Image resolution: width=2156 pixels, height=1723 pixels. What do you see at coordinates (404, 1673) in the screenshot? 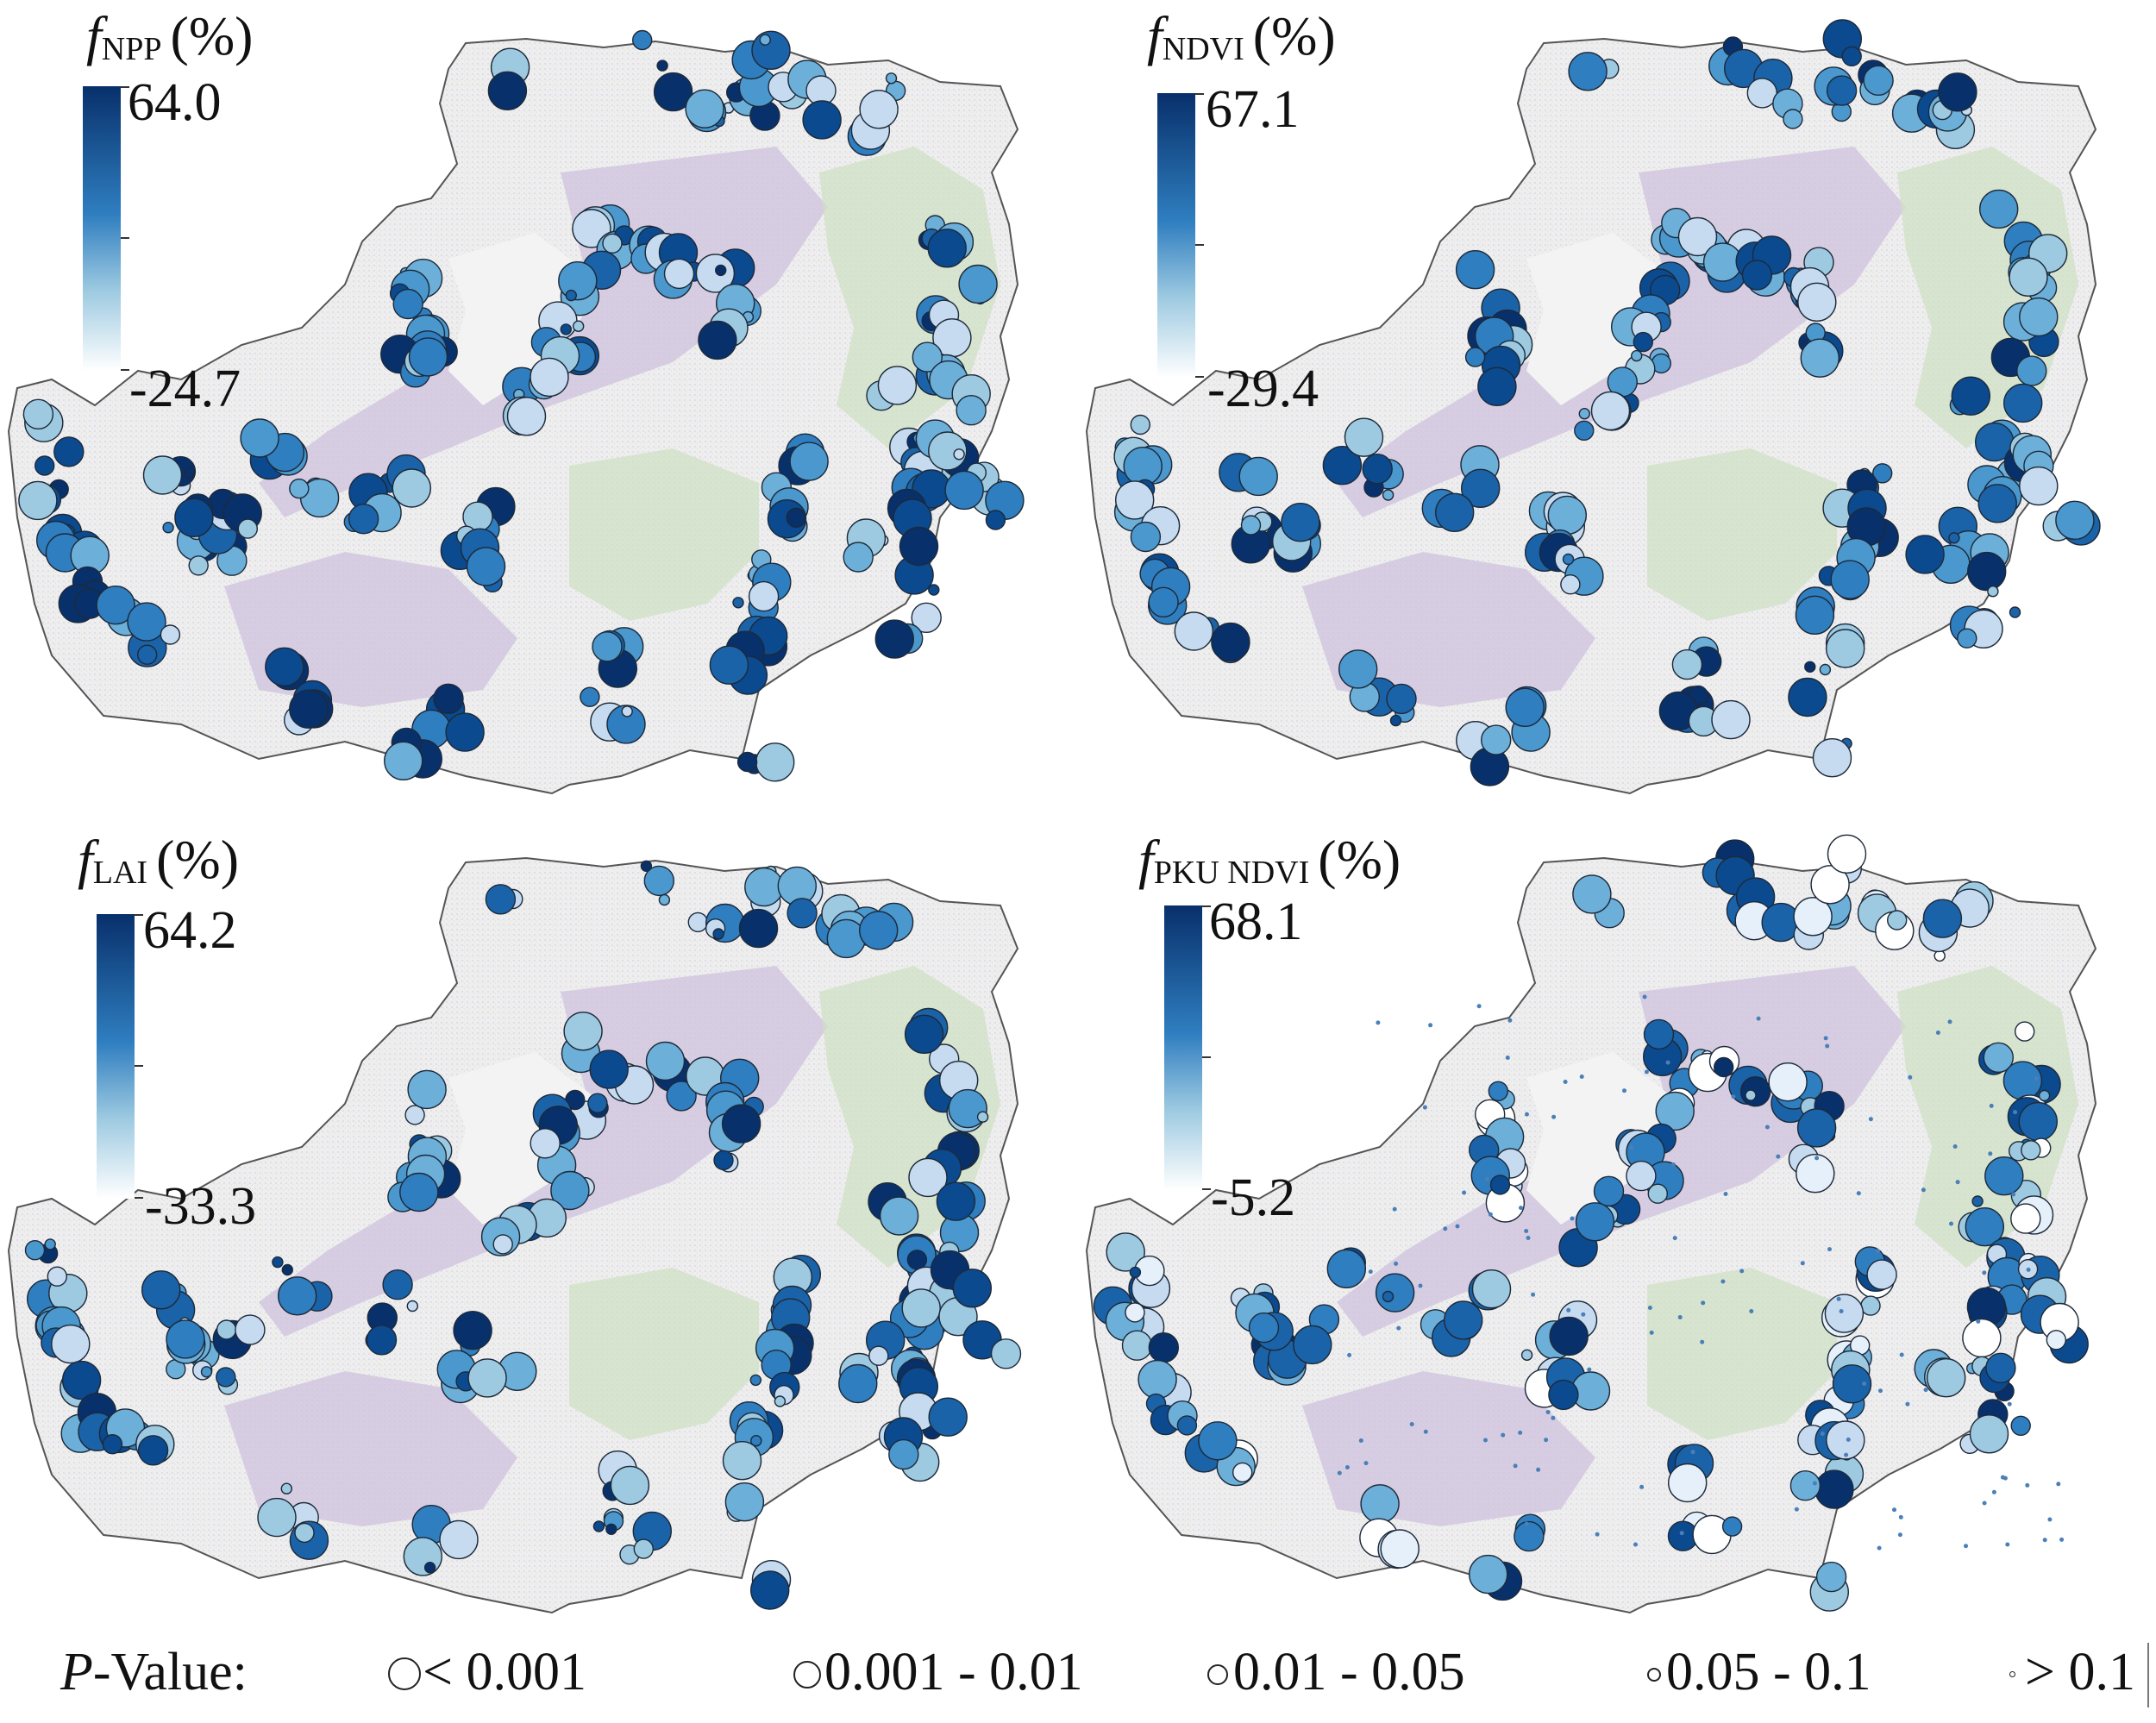
I see `legend-circle-large` at bounding box center [404, 1673].